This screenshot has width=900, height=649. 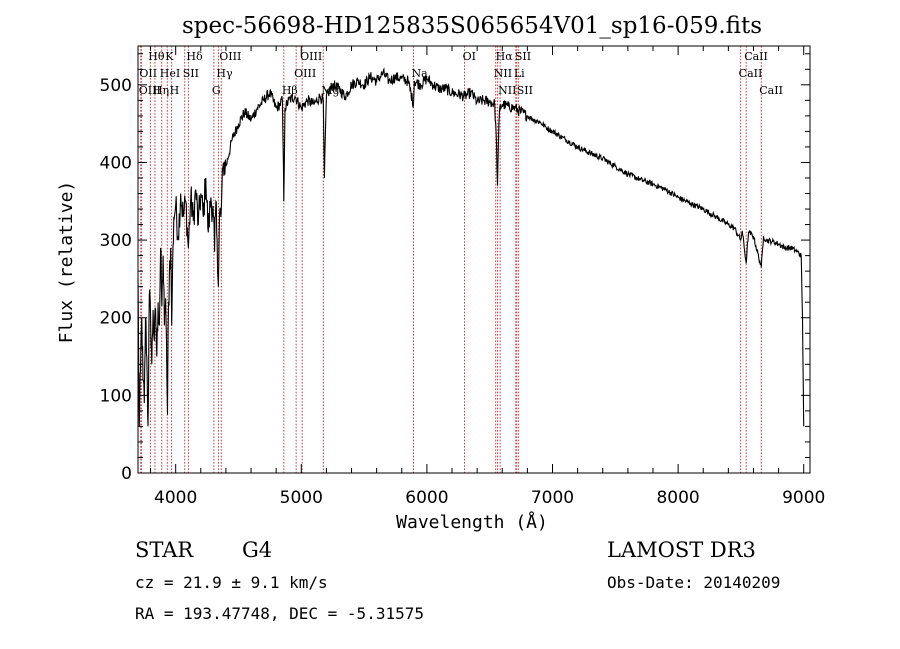 I want to click on spectral-line-label: OI, so click(x=469, y=56).